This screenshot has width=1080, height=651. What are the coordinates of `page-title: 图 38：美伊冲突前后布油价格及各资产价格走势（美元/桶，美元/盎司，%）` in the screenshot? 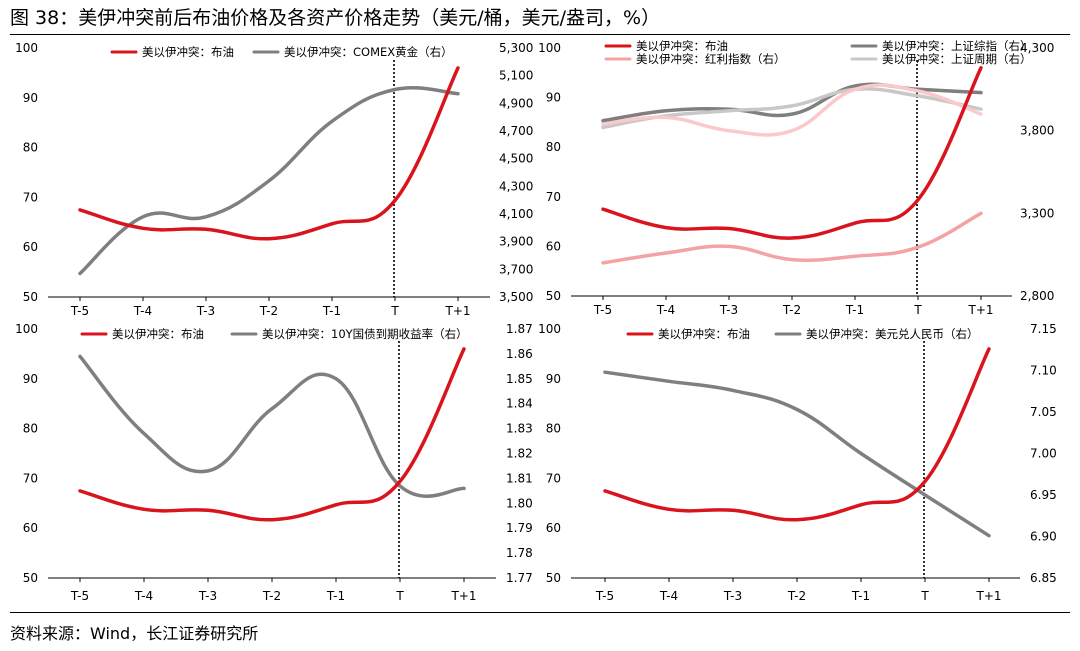 It's located at (335, 18).